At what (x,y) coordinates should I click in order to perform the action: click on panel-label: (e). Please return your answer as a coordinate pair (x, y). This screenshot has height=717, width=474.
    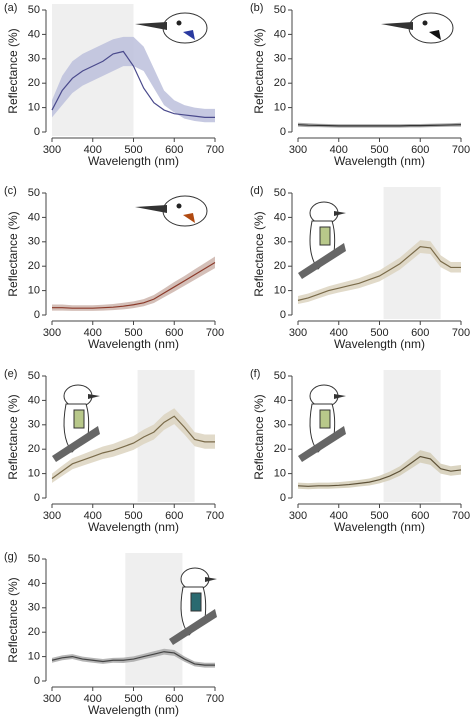
    Looking at the image, I should click on (10, 374).